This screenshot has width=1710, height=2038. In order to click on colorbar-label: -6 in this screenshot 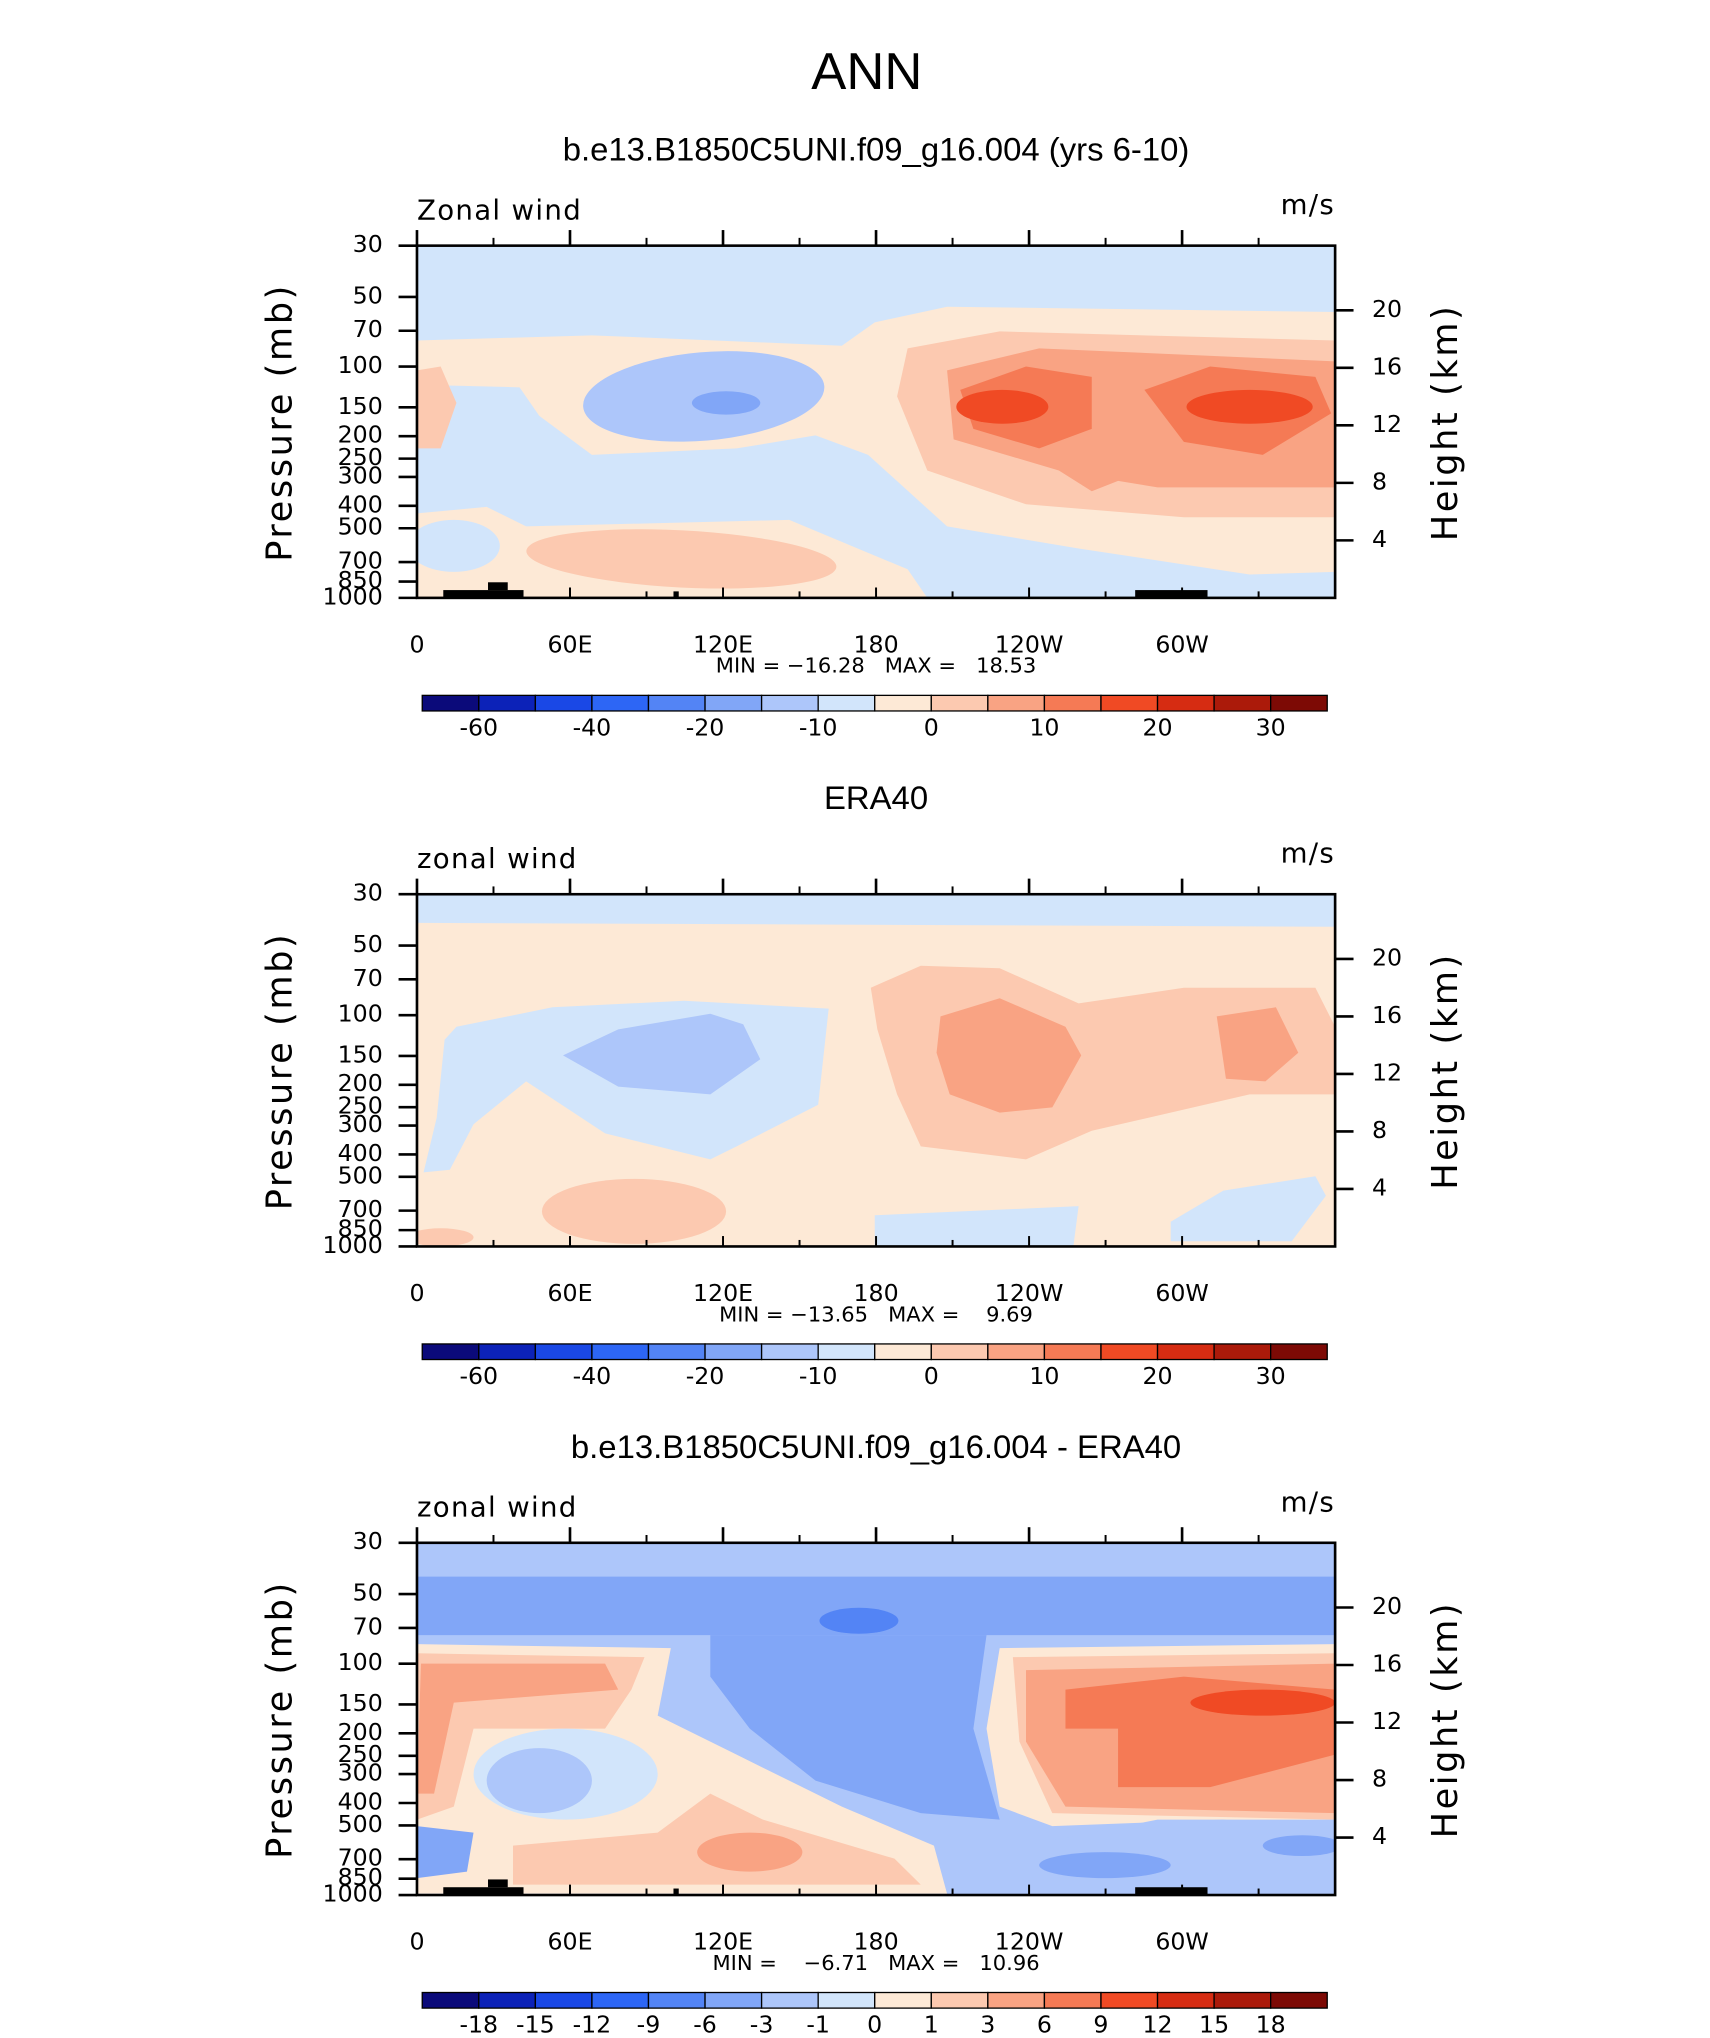, I will do `click(705, 2024)`.